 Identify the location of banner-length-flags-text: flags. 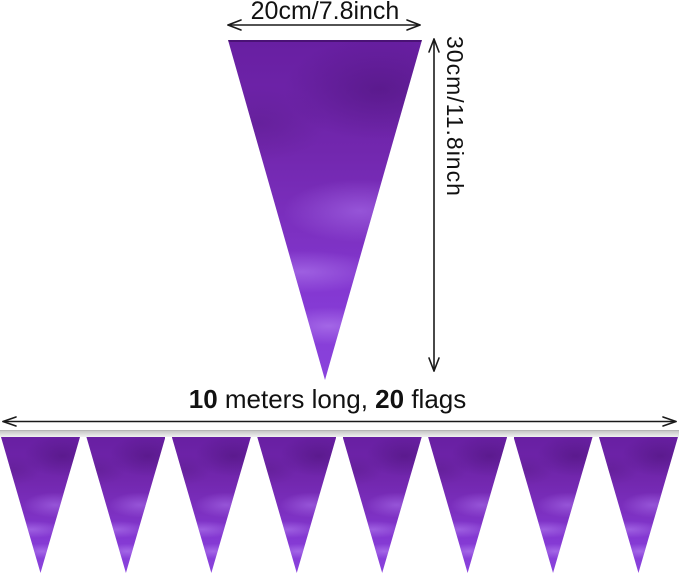
(435, 399).